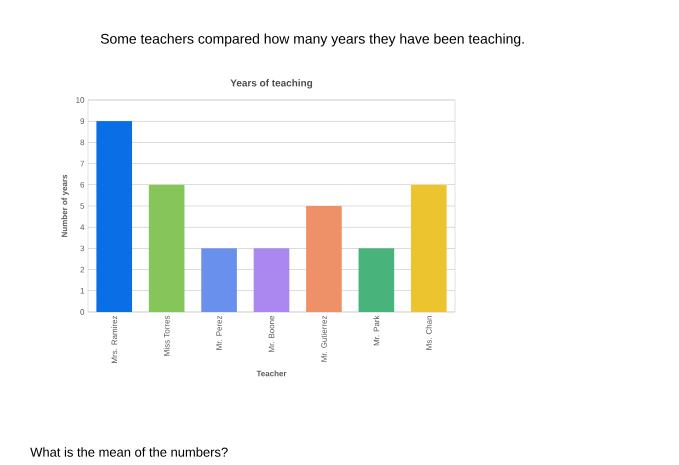 This screenshot has height=465, width=679. What do you see at coordinates (312, 39) in the screenshot?
I see `text: Some teachers compared how many years they have been teaching.` at bounding box center [312, 39].